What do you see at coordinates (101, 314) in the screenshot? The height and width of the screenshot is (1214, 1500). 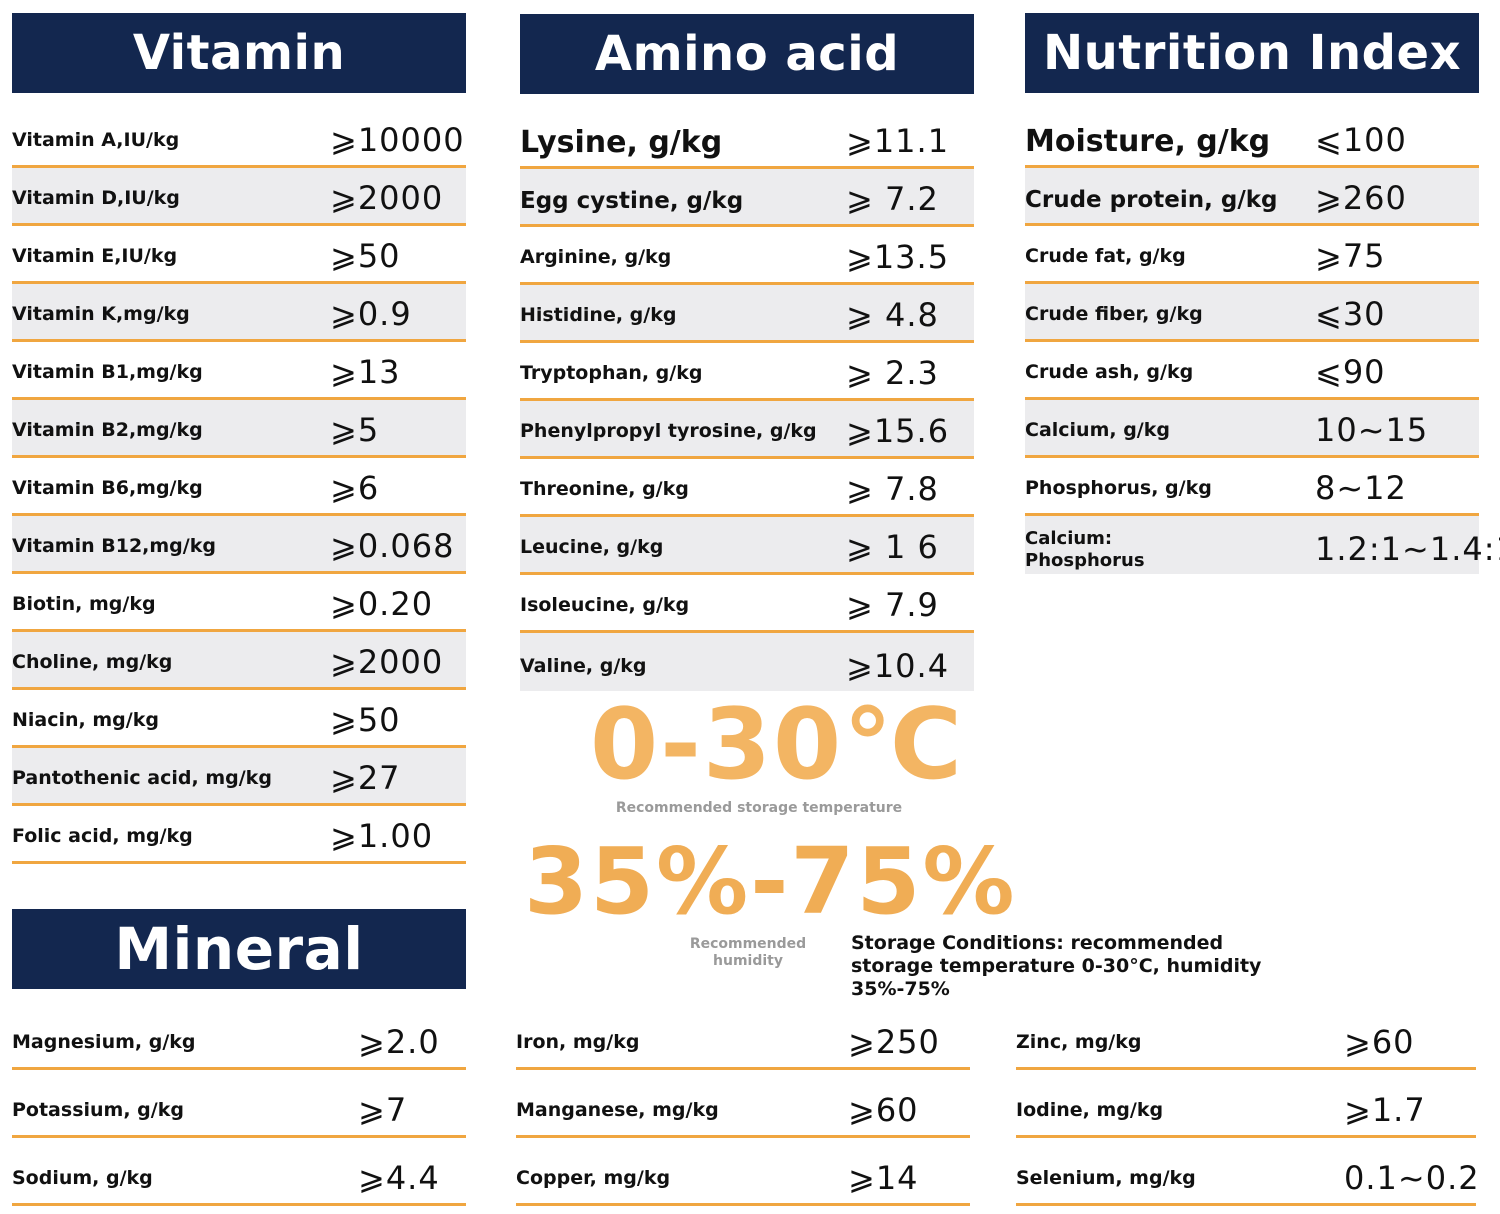 I see `vitamin-label: Vitamin K,mg/kg` at bounding box center [101, 314].